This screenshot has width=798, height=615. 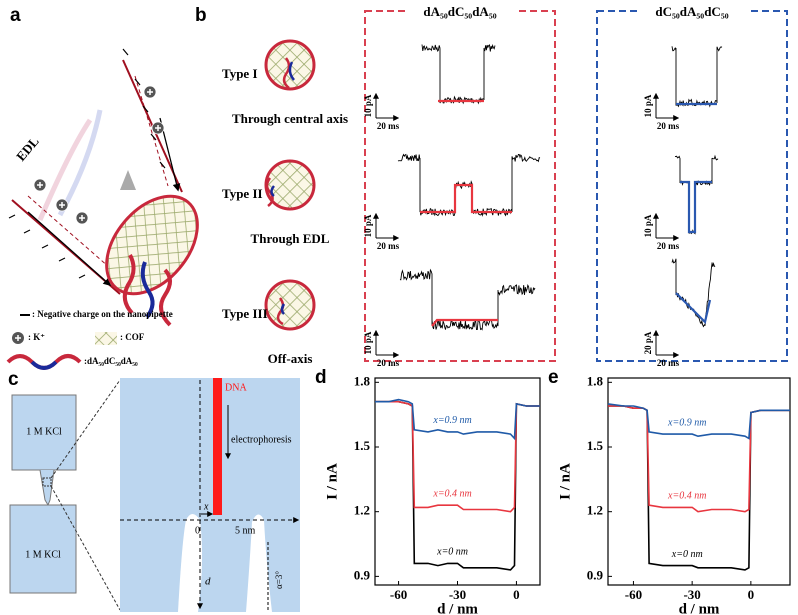 What do you see at coordinates (240, 73) in the screenshot?
I see `type-name: Type I` at bounding box center [240, 73].